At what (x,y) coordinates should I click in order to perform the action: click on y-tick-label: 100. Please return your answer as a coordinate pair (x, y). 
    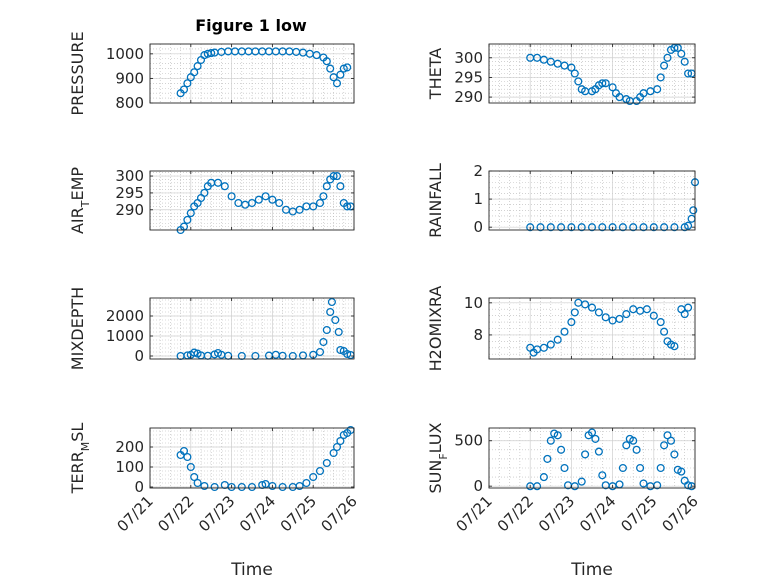
    Looking at the image, I should click on (129, 467).